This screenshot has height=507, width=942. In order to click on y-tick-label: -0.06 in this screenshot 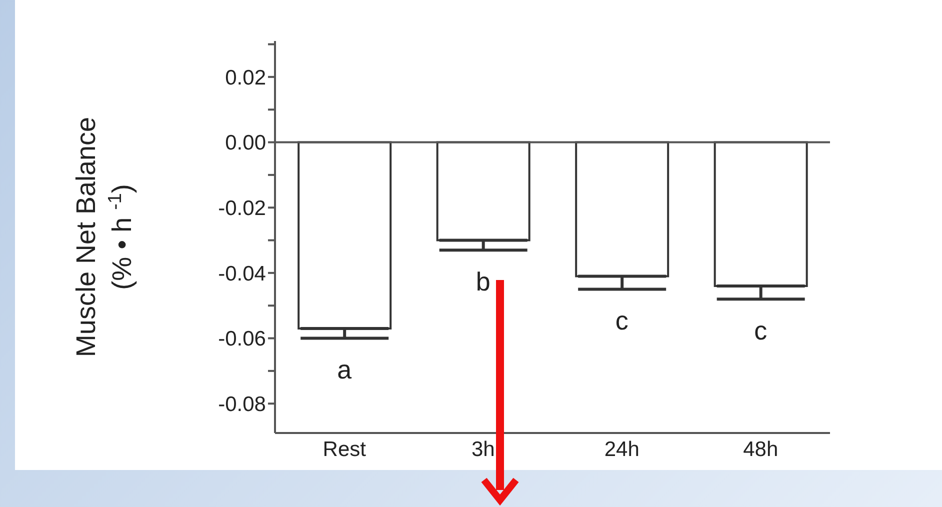, I will do `click(242, 339)`.